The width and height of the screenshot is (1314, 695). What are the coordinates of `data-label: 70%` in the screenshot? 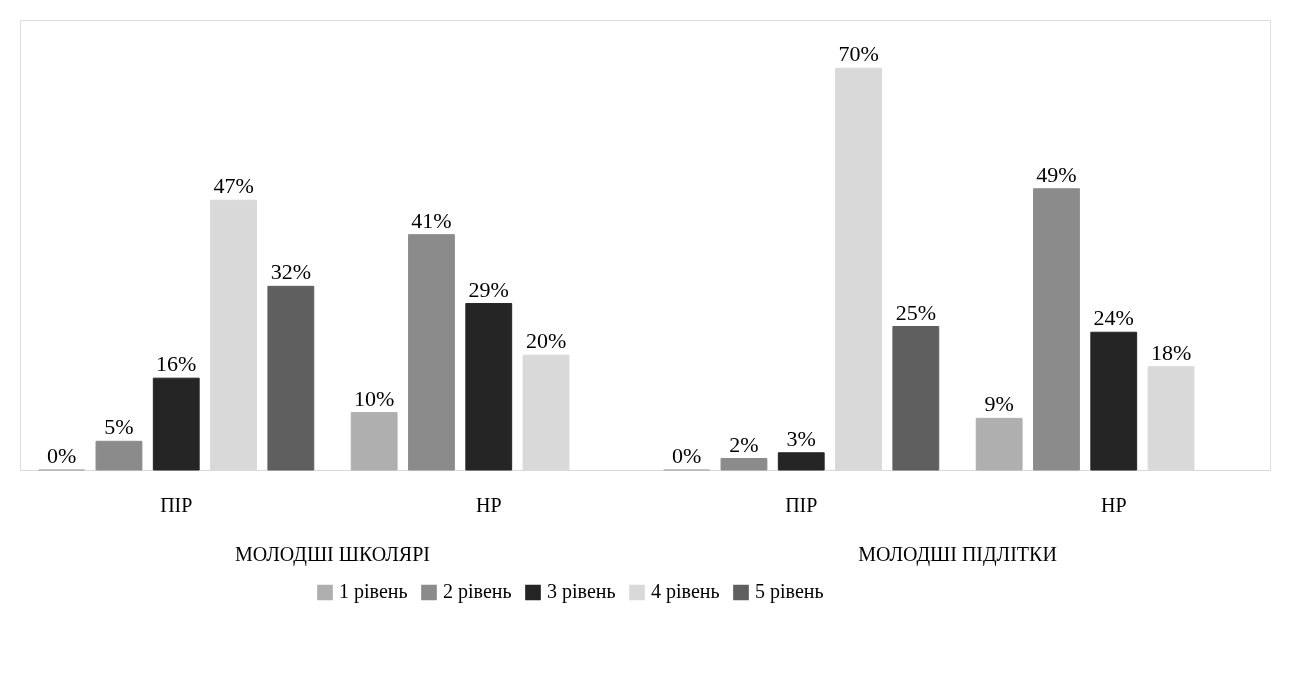 It's located at (858, 54).